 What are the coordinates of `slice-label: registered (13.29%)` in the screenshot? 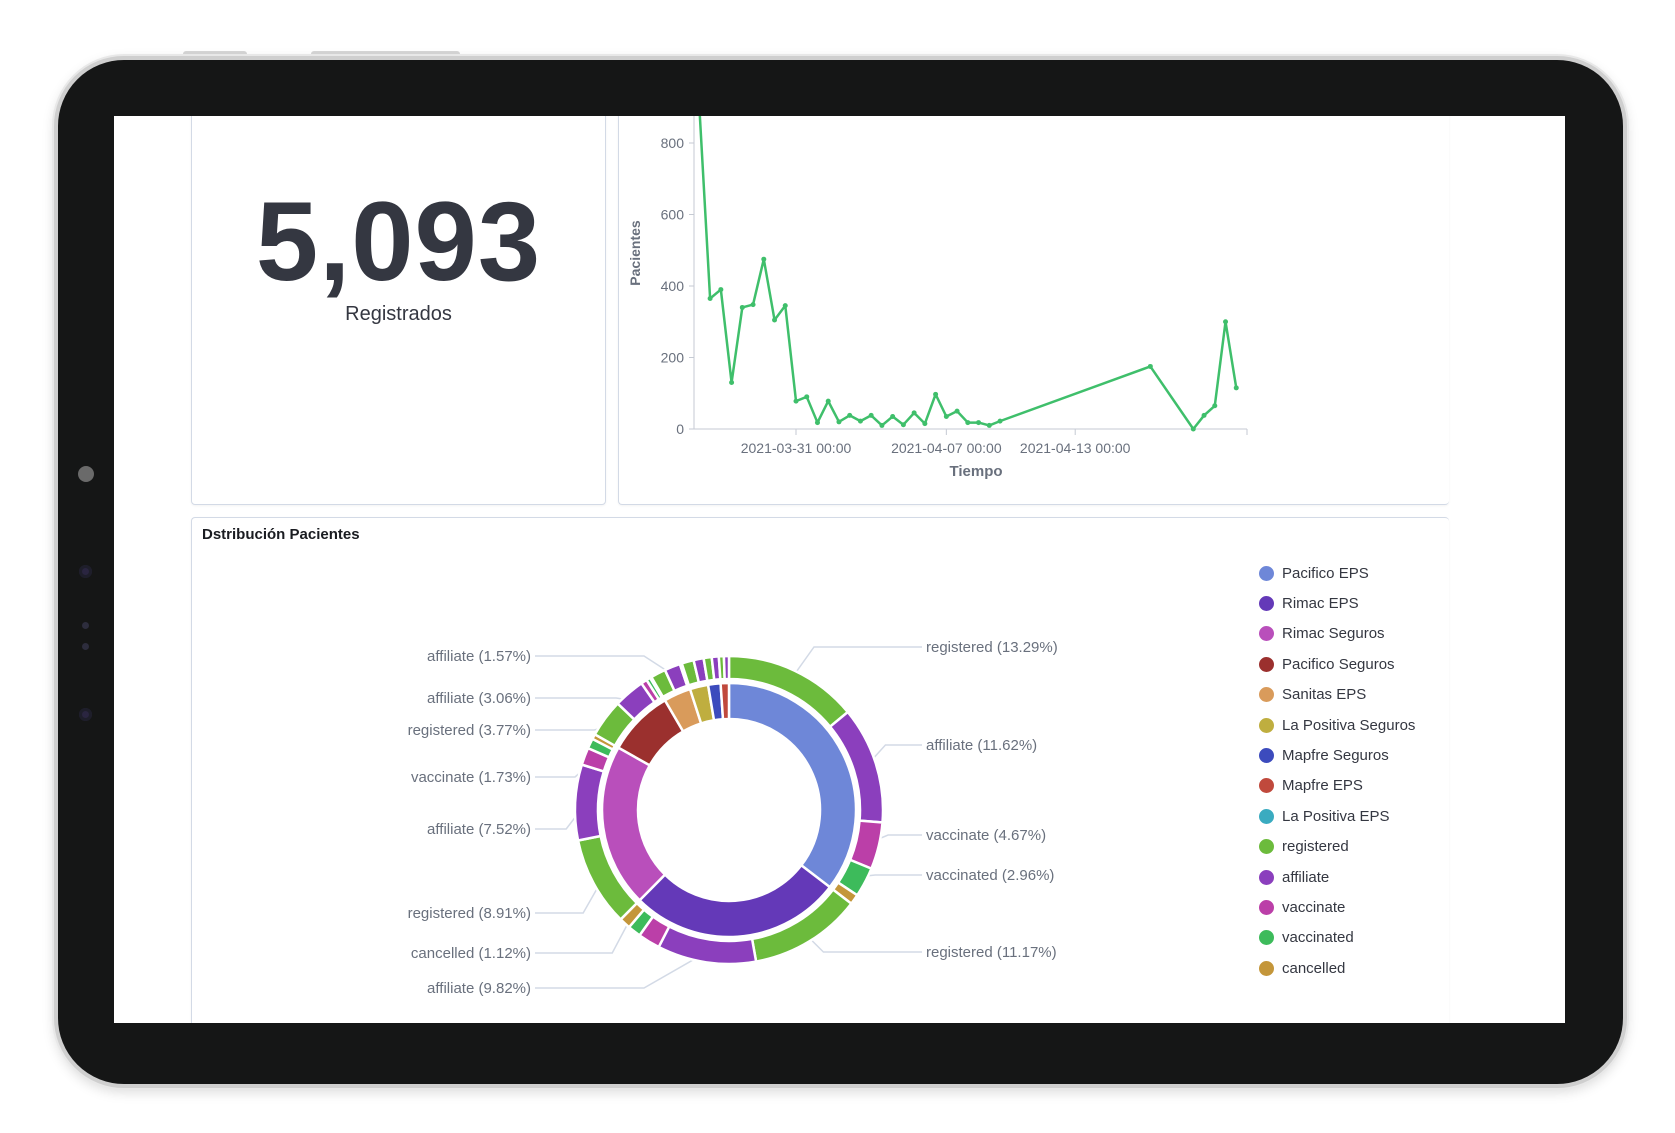 It's located at (992, 647).